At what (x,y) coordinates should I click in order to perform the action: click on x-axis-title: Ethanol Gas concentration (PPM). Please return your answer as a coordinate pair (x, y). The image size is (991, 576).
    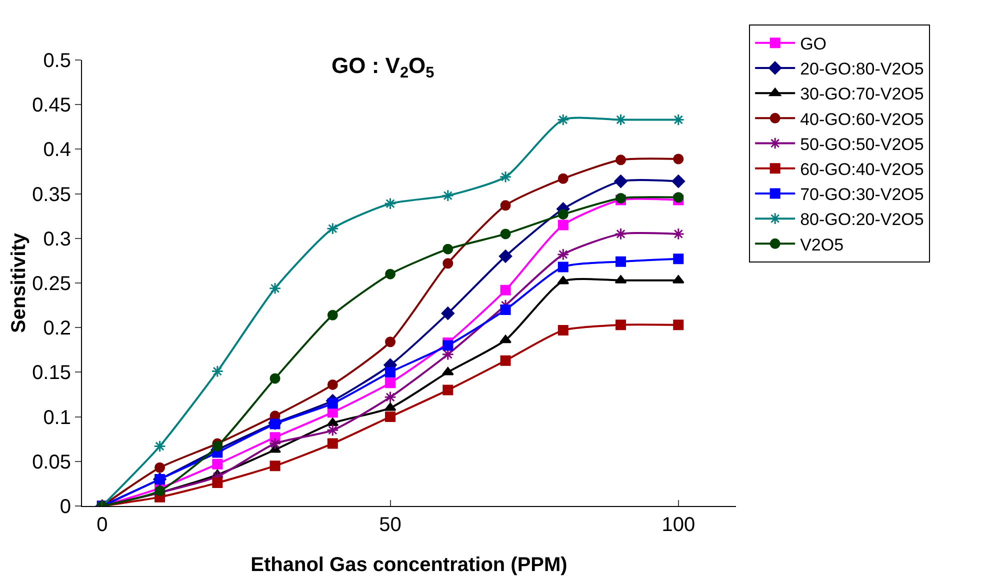
    Looking at the image, I should click on (409, 565).